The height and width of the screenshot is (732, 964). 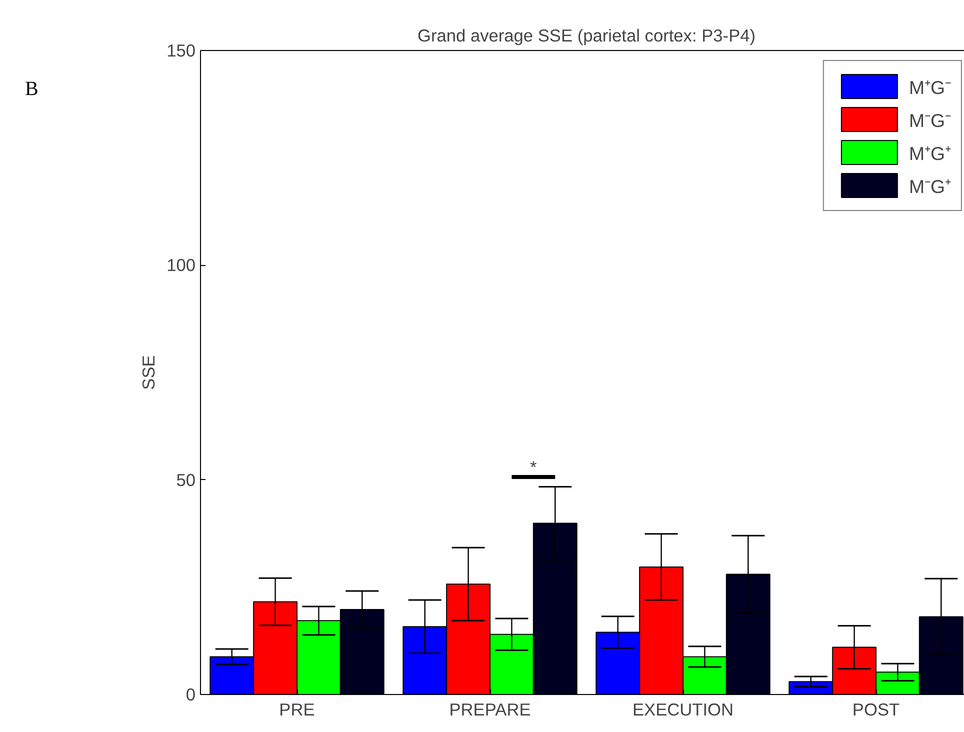 What do you see at coordinates (31, 89) in the screenshot?
I see `text: B` at bounding box center [31, 89].